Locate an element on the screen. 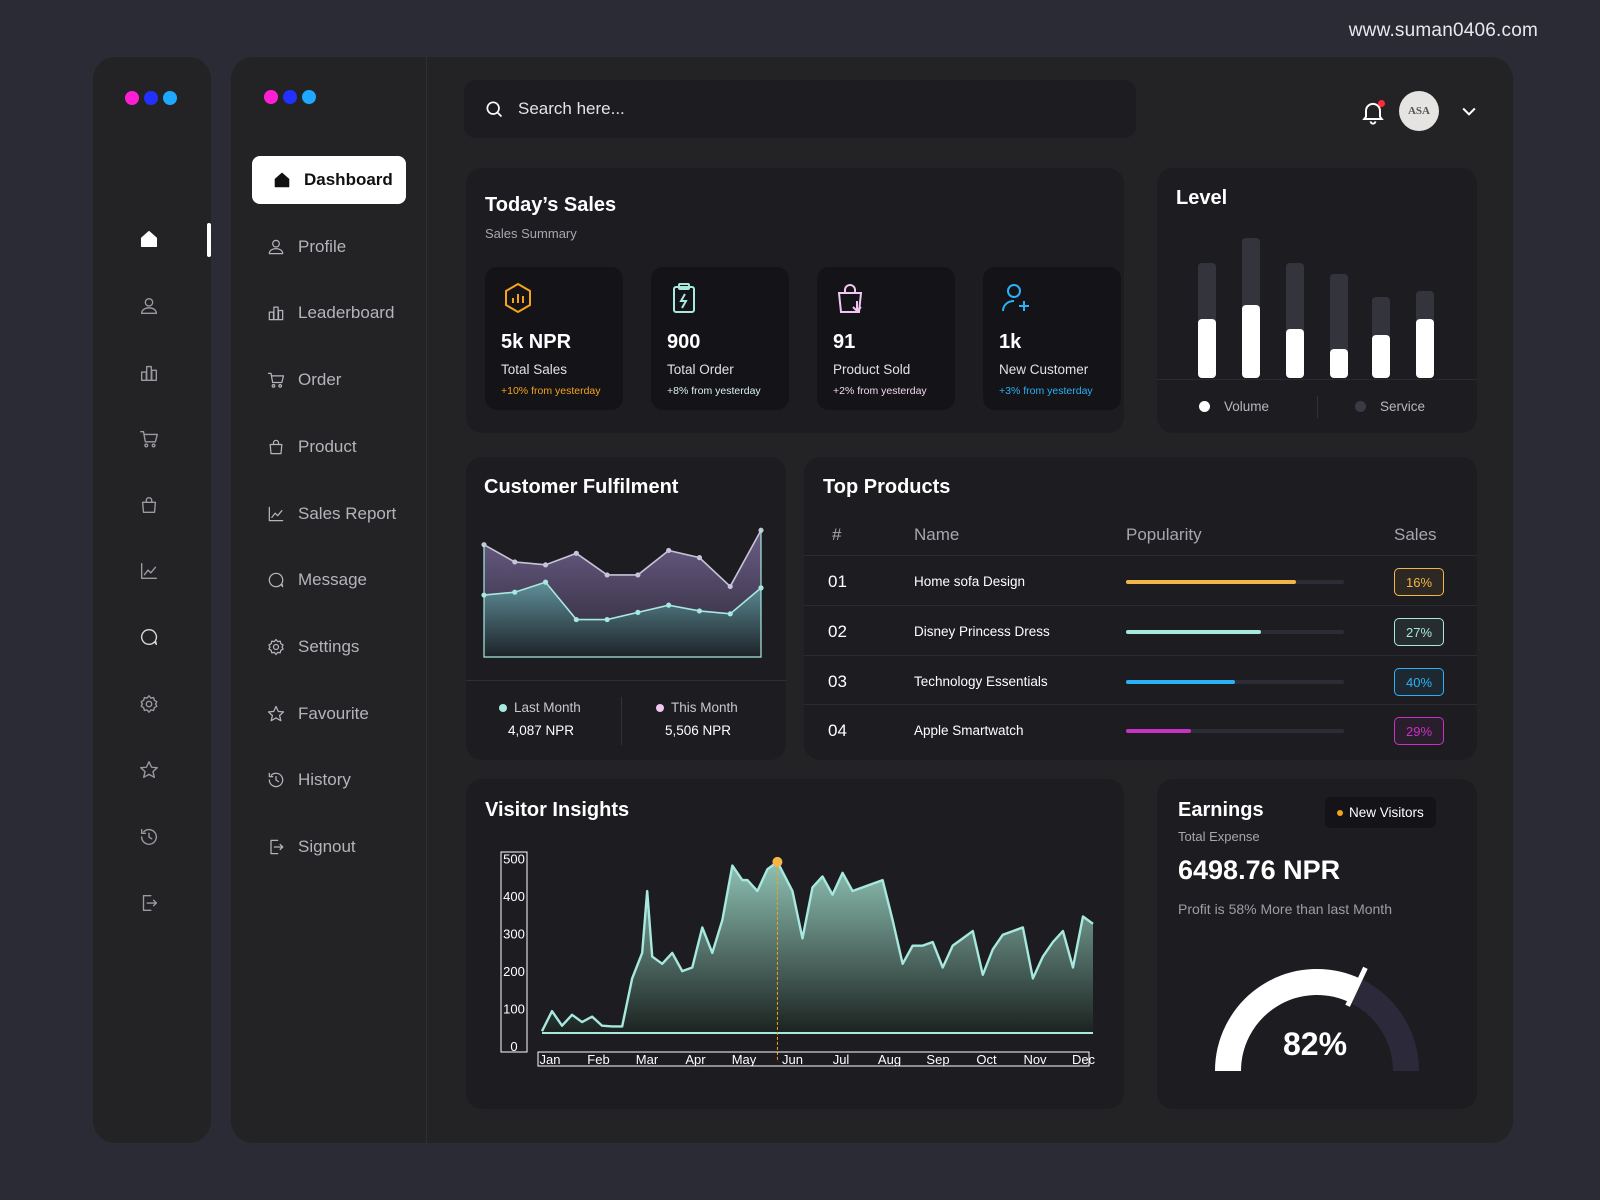 Image resolution: width=1600 pixels, height=1200 pixels. rail-signout is located at coordinates (149, 903).